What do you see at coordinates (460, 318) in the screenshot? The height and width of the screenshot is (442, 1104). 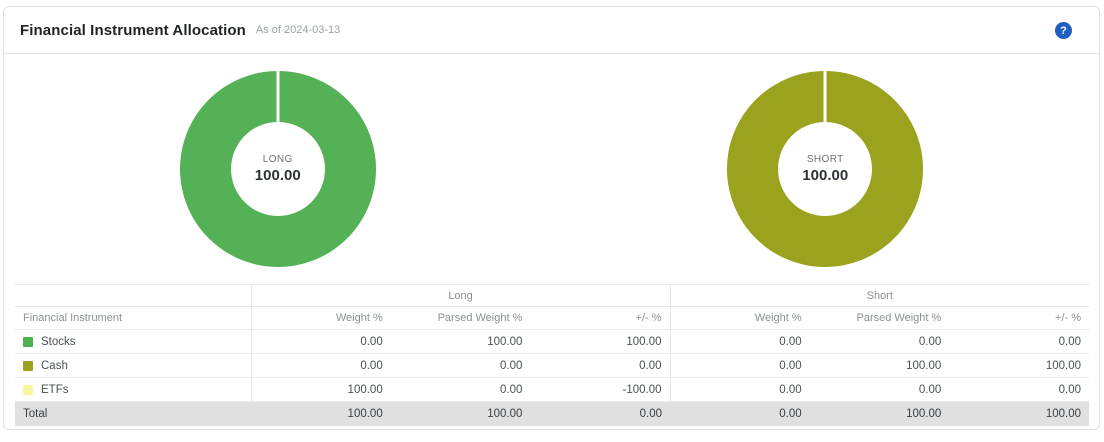 I see `col-header-long-parsed-weight: Parsed Weight %` at bounding box center [460, 318].